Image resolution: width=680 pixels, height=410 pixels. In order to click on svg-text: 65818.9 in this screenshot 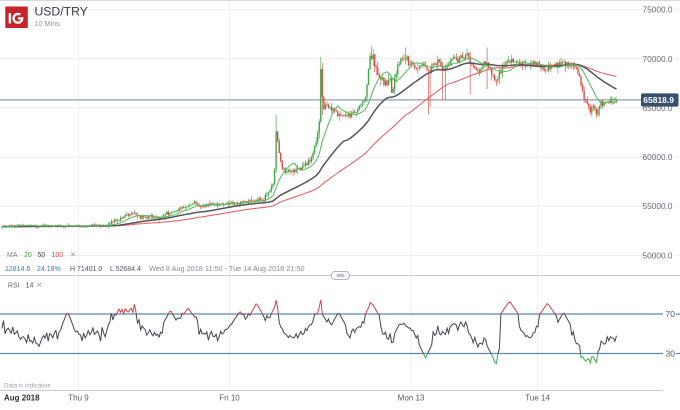, I will do `click(658, 100)`.